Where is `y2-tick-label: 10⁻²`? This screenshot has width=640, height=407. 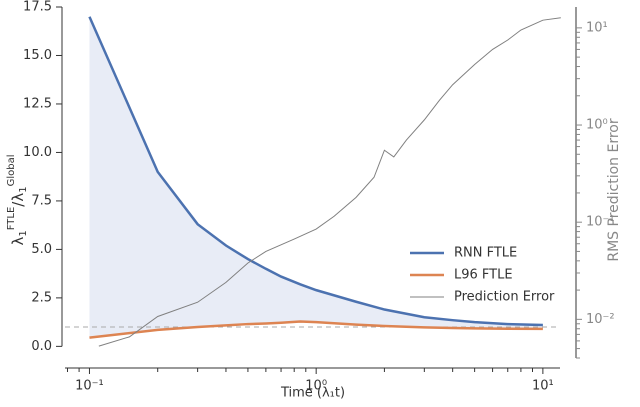 y2-tick-label: 10⁻² is located at coordinates (600, 319).